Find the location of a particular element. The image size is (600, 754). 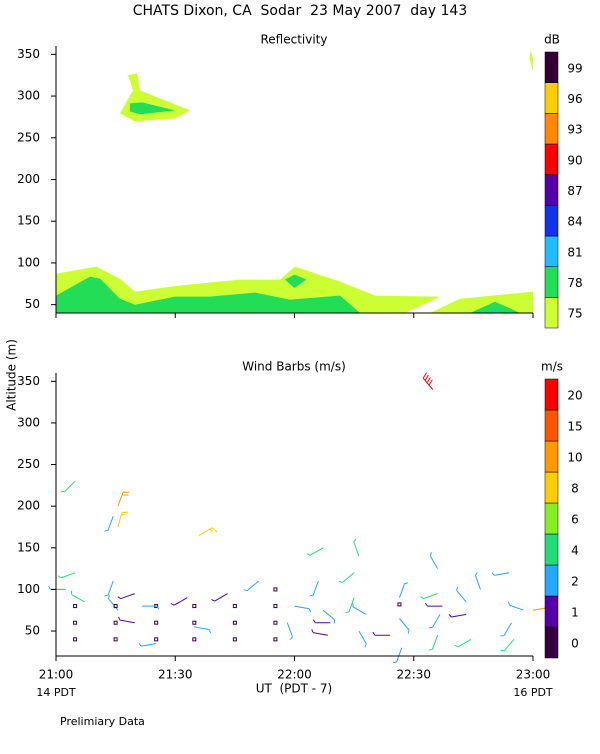

colorbar-label: 93 is located at coordinates (574, 130).